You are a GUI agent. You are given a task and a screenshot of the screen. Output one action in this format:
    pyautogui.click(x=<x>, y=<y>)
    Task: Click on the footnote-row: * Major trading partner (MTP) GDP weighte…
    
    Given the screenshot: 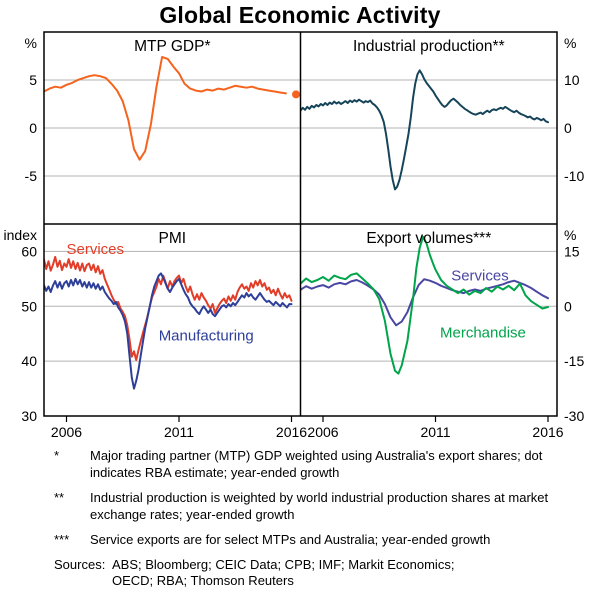 What is the action you would take?
    pyautogui.click(x=312, y=465)
    